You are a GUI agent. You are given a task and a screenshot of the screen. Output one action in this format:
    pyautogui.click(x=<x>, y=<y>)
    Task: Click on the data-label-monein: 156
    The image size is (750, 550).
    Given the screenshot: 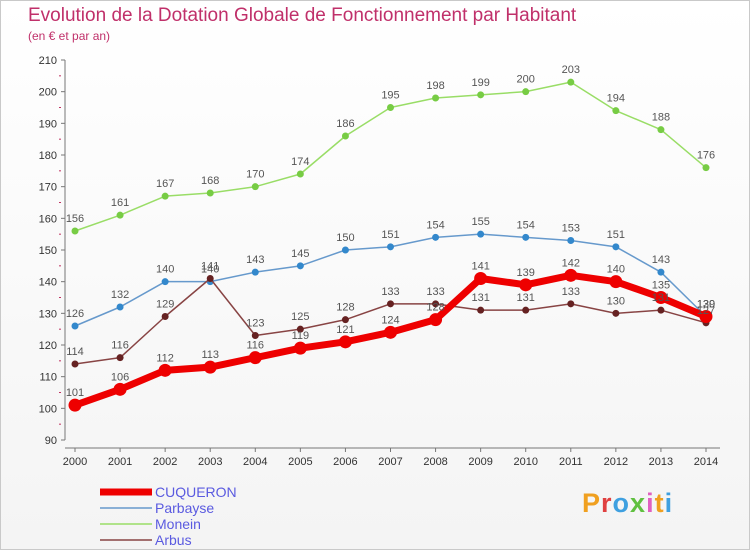 What is the action you would take?
    pyautogui.click(x=75, y=219)
    